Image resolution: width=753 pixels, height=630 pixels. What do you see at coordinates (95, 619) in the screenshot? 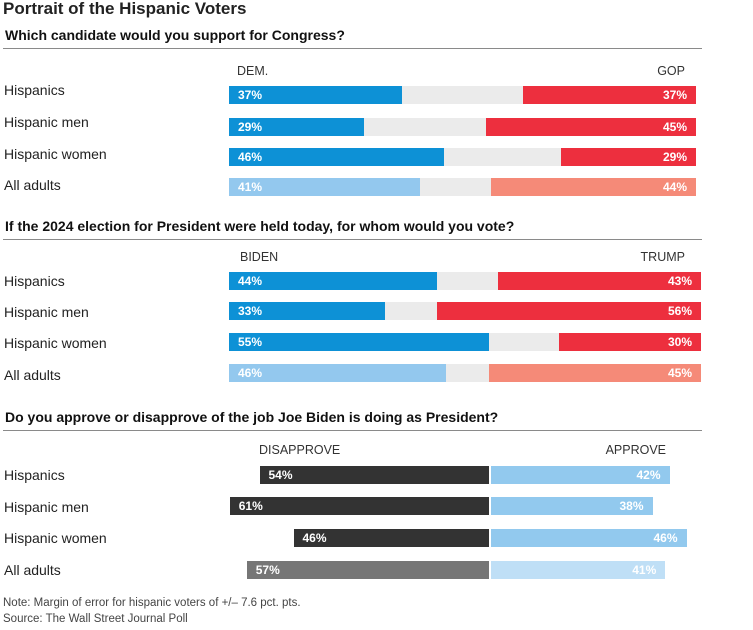
I see `footnote-source: Source: The Wall Street Journal Poll` at bounding box center [95, 619].